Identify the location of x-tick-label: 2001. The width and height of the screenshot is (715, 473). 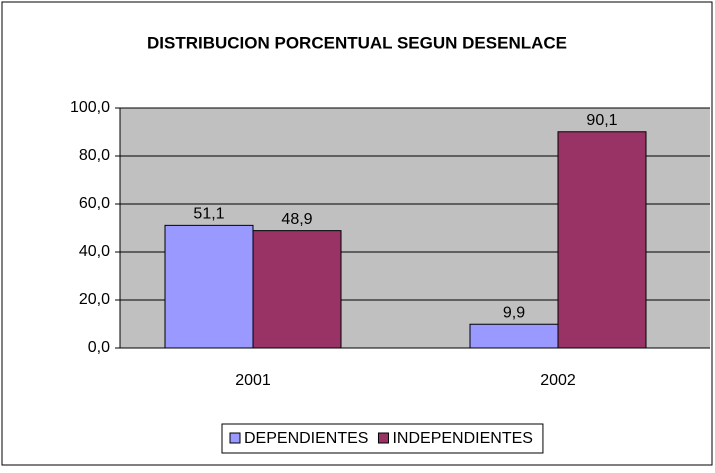
(253, 380).